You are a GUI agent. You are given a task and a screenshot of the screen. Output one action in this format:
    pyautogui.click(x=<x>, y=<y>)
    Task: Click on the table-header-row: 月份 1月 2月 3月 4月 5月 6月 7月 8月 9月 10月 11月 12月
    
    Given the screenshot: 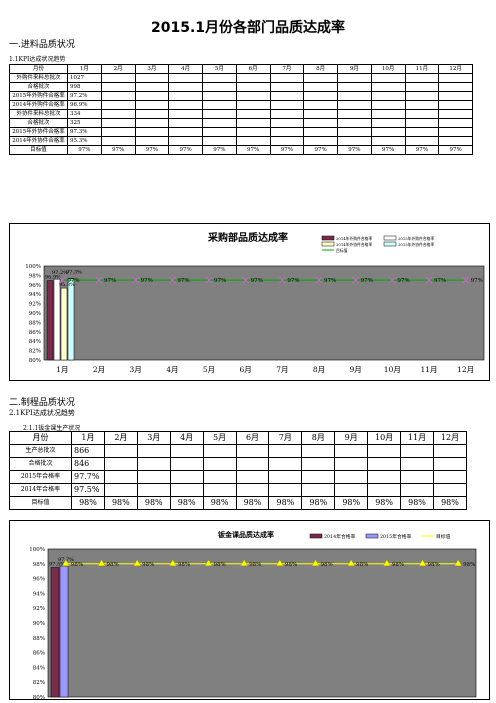 What is the action you would take?
    pyautogui.click(x=238, y=438)
    